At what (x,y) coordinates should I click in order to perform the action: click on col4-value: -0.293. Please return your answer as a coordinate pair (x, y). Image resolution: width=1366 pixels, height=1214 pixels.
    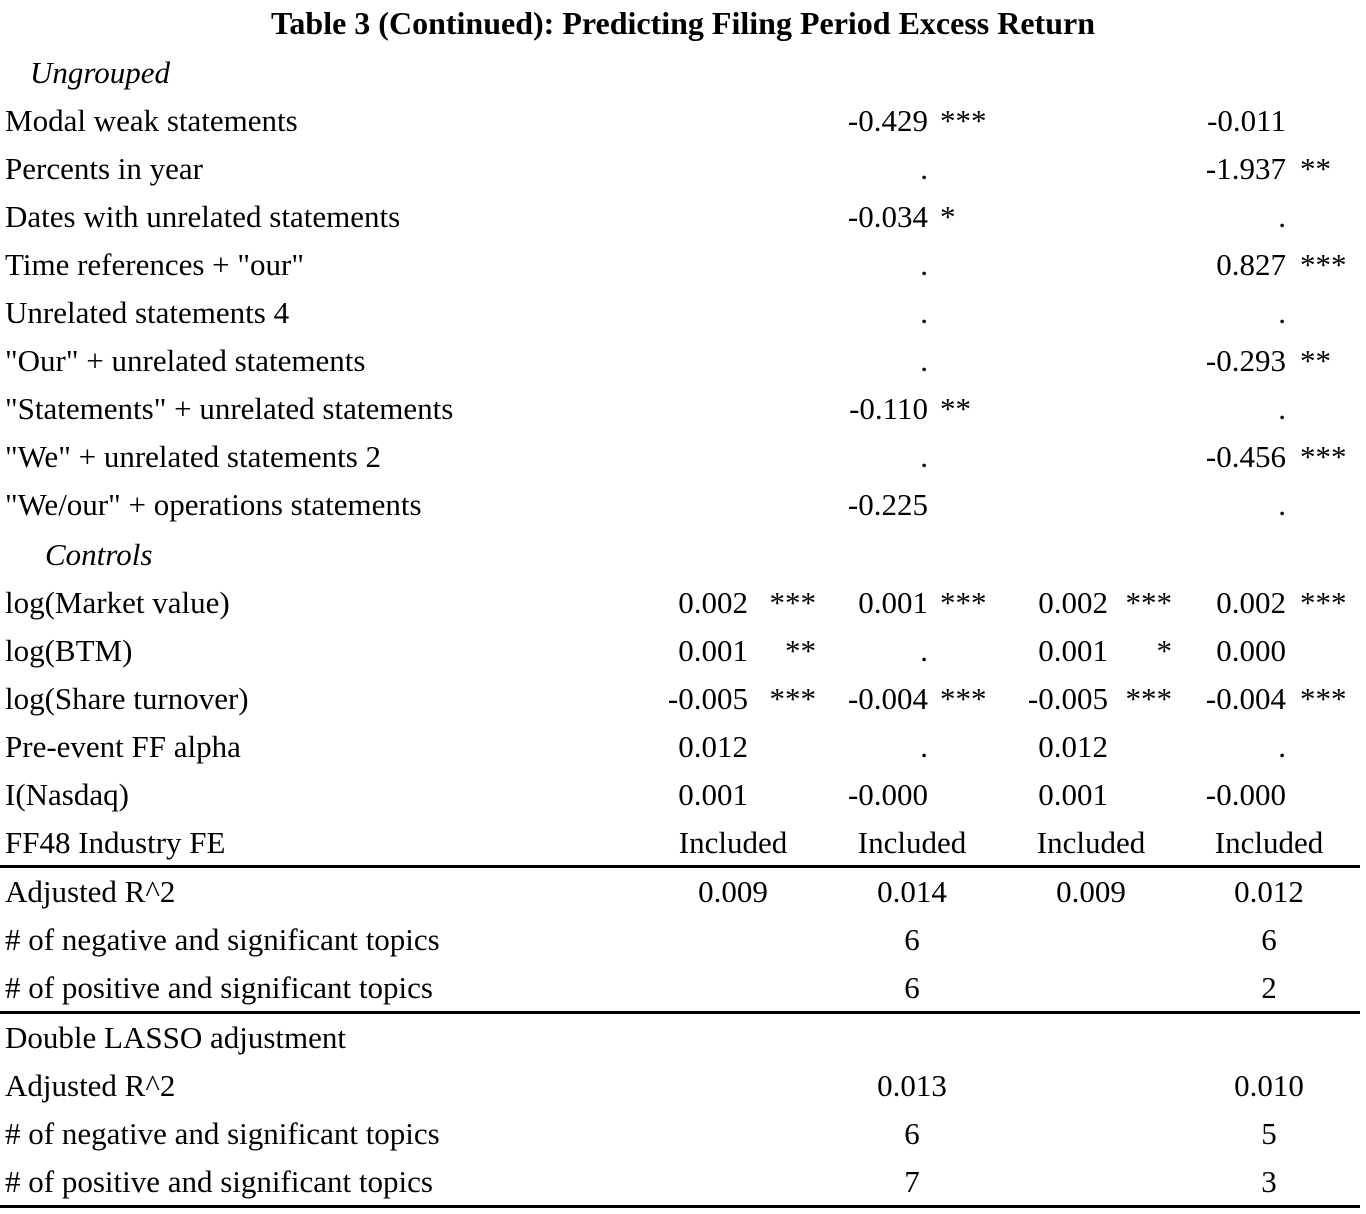
    Looking at the image, I should click on (1245, 360).